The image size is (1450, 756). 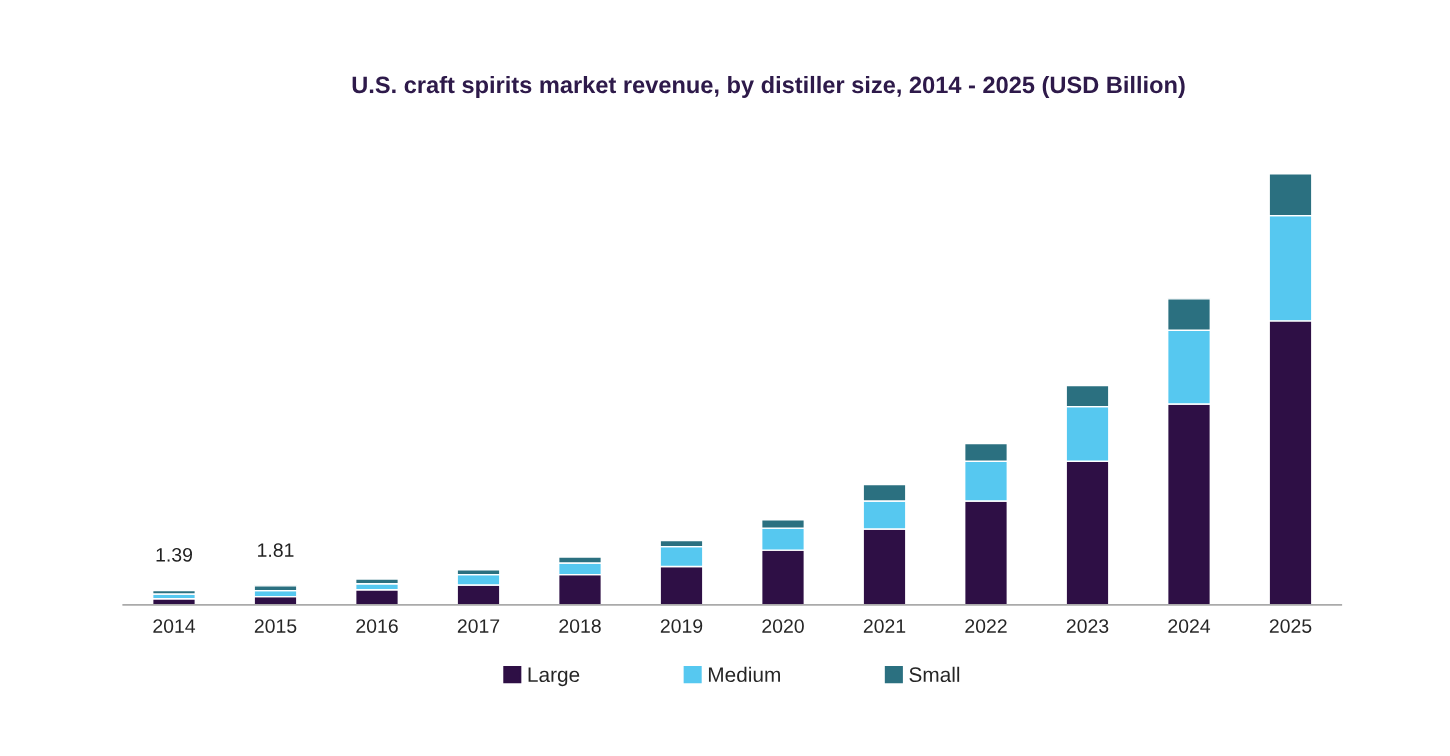 I want to click on x-tick-label: 2017, so click(x=478, y=626).